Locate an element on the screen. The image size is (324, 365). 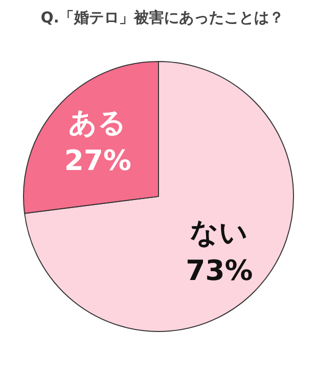
data-label: 73% is located at coordinates (219, 270).